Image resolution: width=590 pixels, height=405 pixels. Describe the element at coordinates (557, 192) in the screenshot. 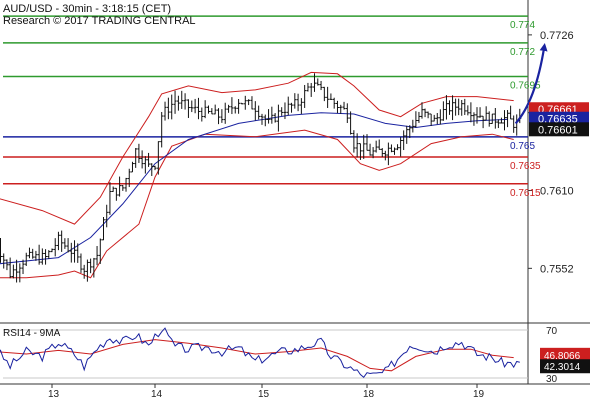

I see `y-tick-label: 0.7610` at that location.